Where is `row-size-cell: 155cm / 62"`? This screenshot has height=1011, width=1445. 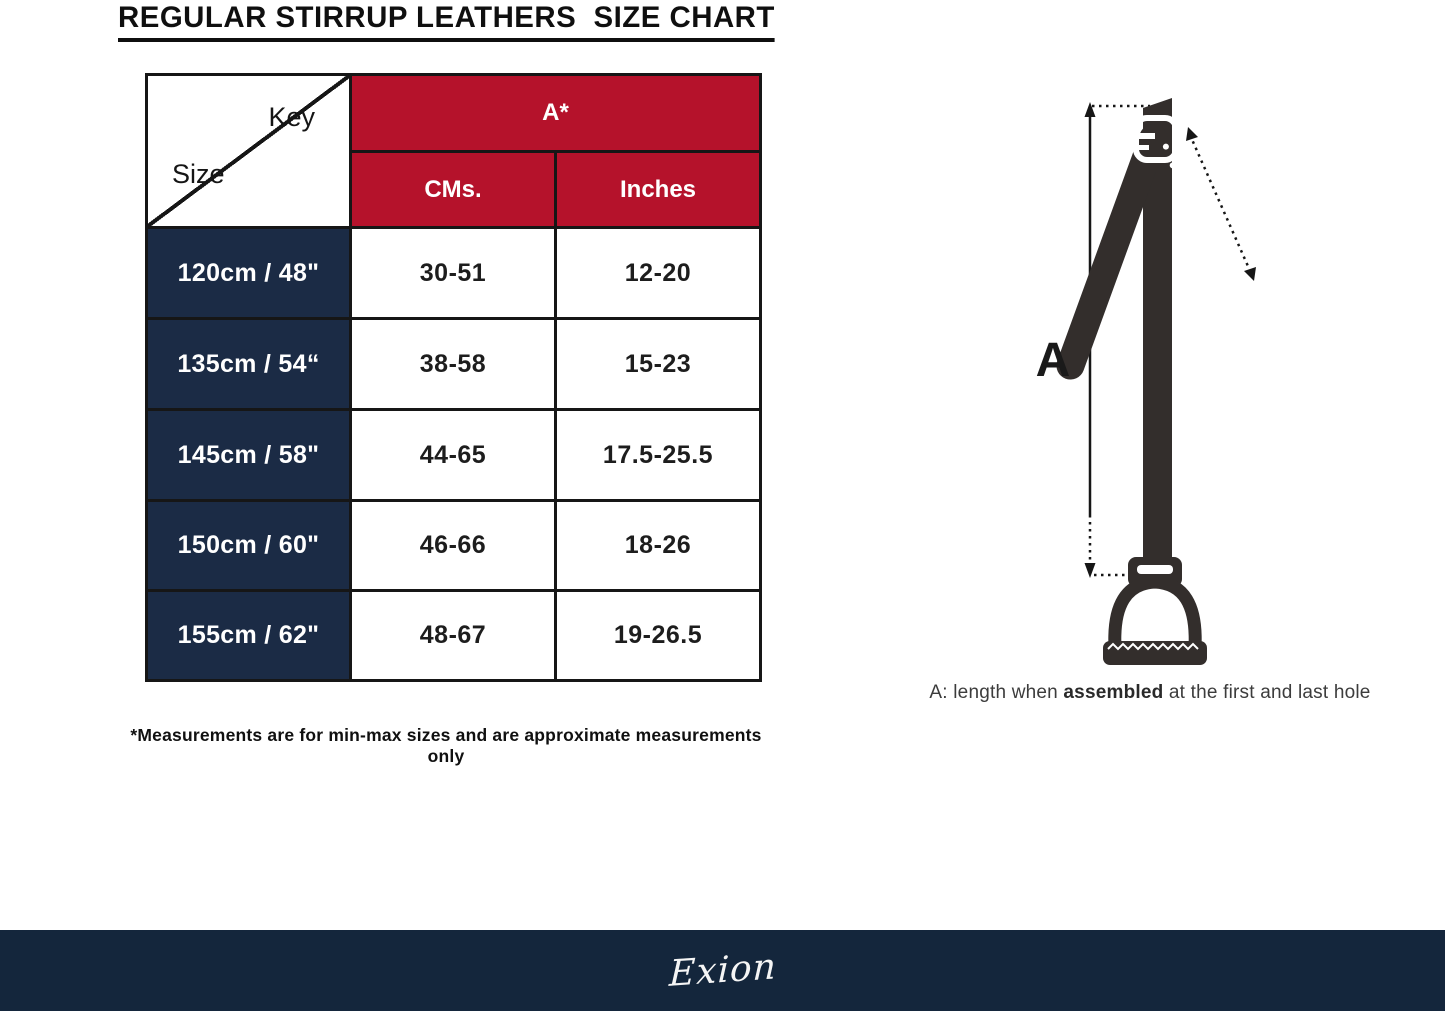 row-size-cell: 155cm / 62" is located at coordinates (248, 635).